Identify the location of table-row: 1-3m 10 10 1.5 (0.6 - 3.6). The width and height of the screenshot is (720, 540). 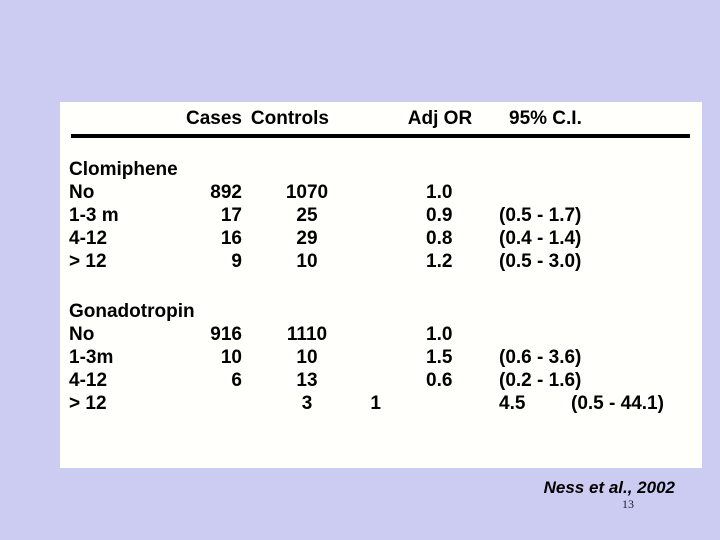
(381, 357).